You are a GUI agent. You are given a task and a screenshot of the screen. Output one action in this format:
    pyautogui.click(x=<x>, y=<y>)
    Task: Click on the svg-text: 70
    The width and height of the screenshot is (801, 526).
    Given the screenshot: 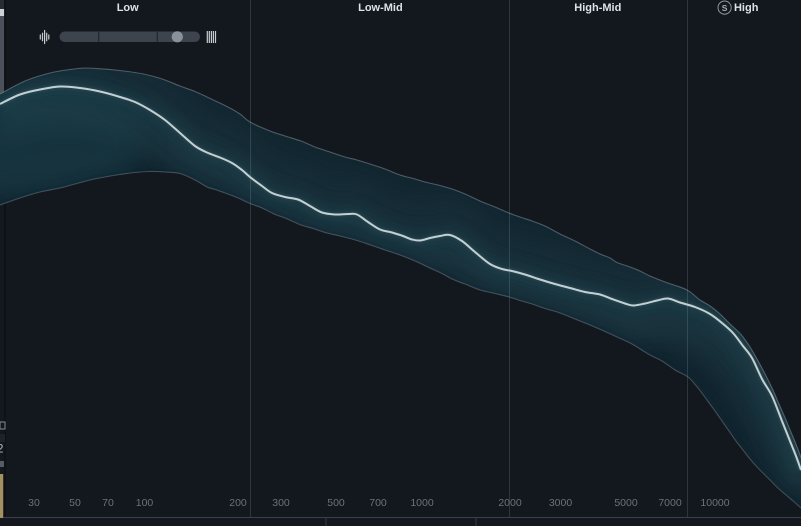 What is the action you would take?
    pyautogui.click(x=108, y=503)
    